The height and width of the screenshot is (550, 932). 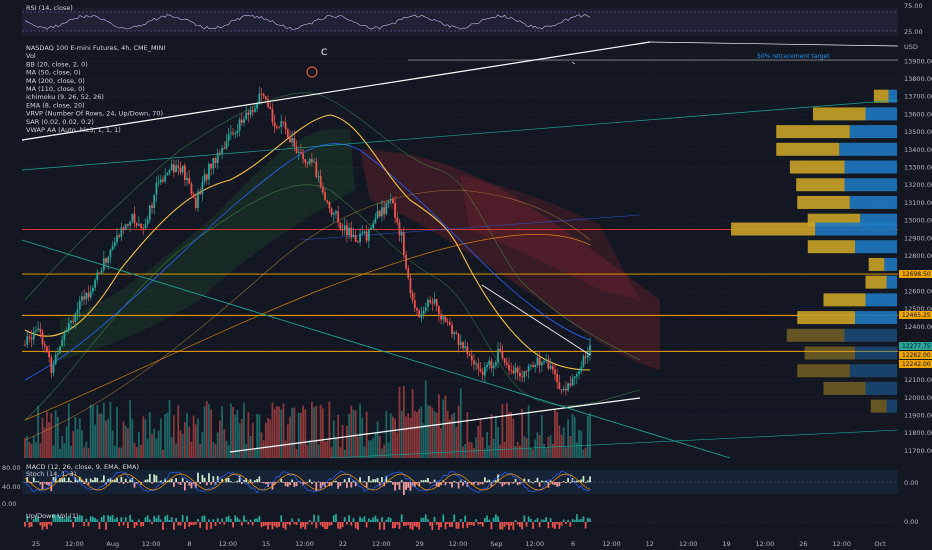 What do you see at coordinates (55, 81) in the screenshot?
I see `legend-item: MA (200, close, 0)` at bounding box center [55, 81].